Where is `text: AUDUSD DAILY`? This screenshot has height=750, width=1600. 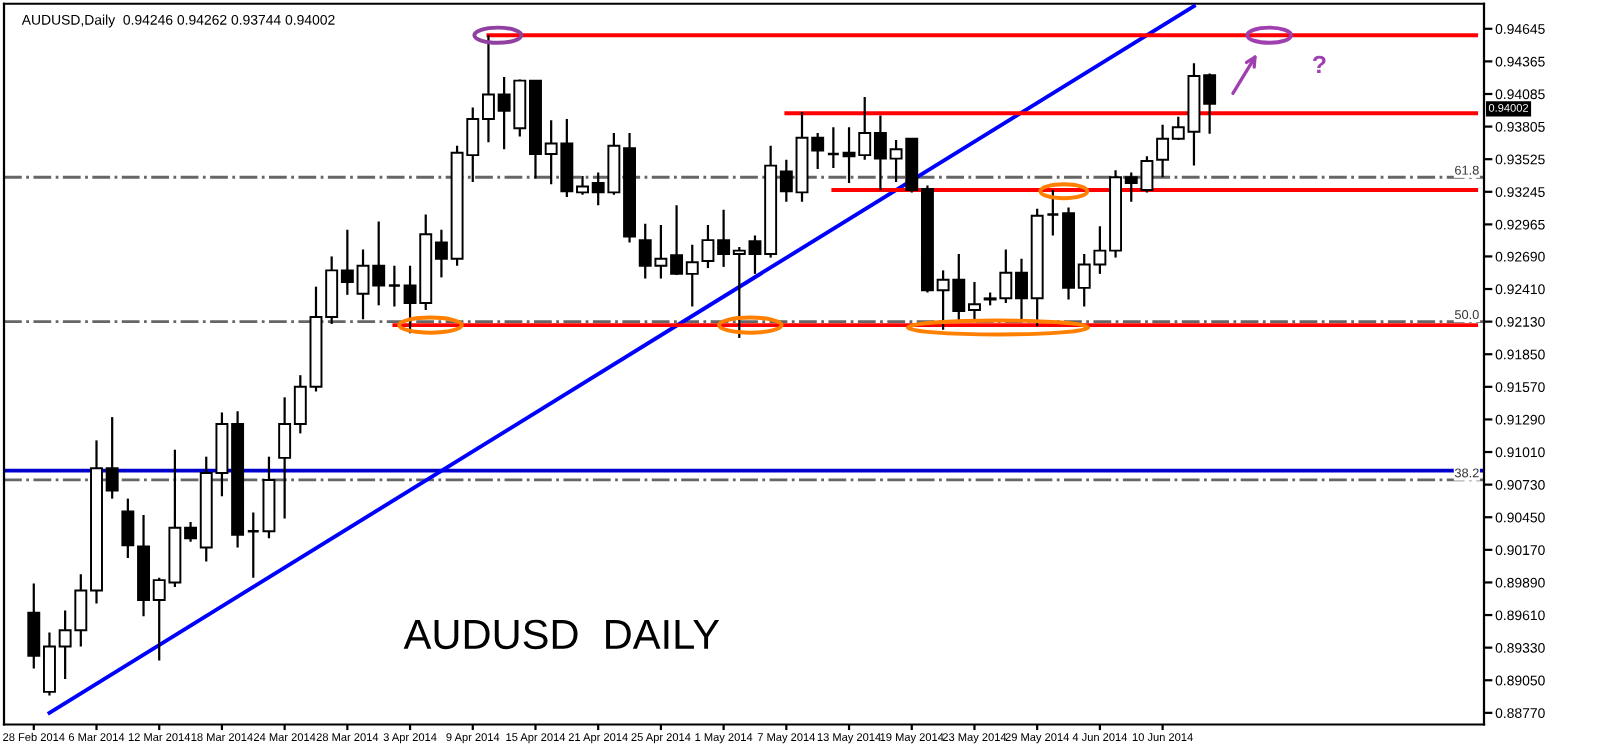
text: AUDUSD DAILY is located at coordinates (561, 634).